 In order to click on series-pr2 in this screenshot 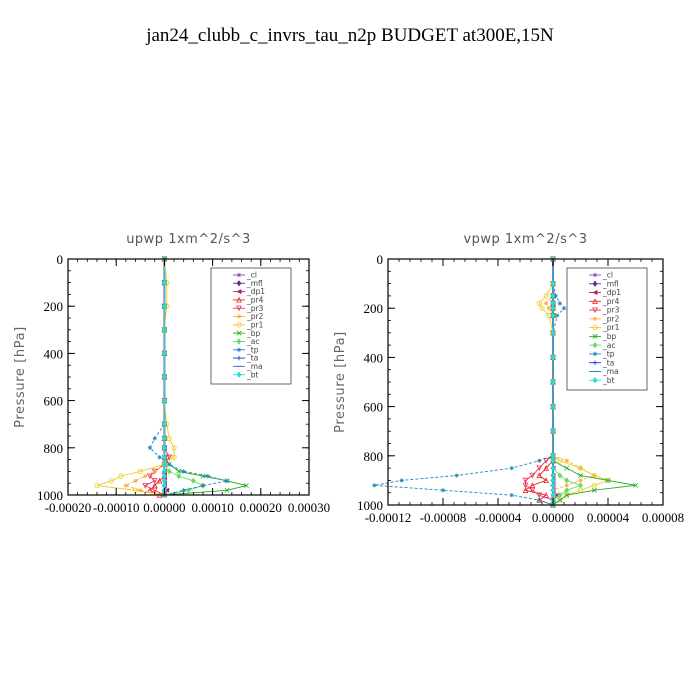, I will do `click(145, 377)`.